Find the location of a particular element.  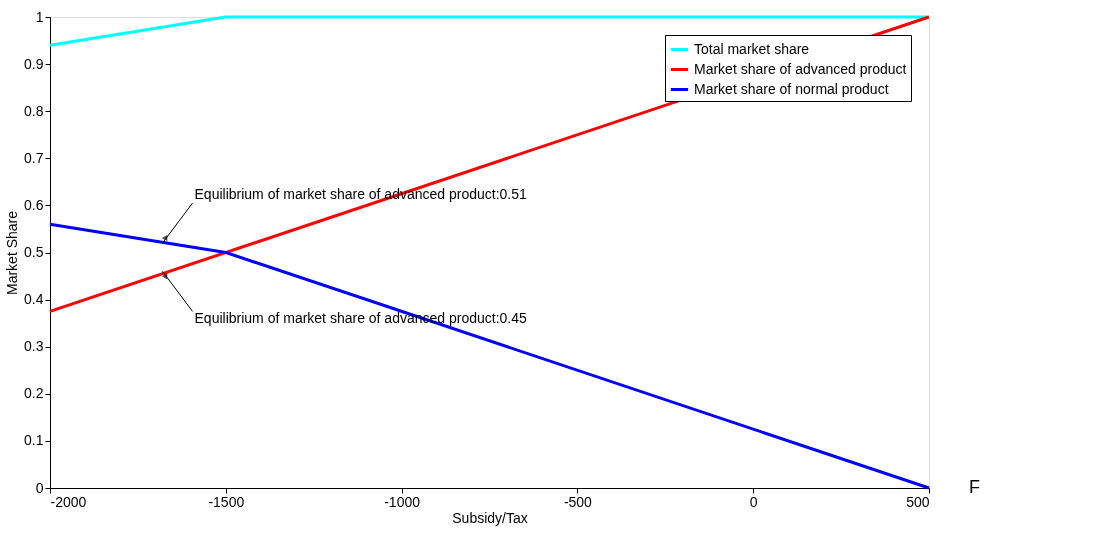

x-axis-title: Subsidy/Tax is located at coordinates (490, 517).